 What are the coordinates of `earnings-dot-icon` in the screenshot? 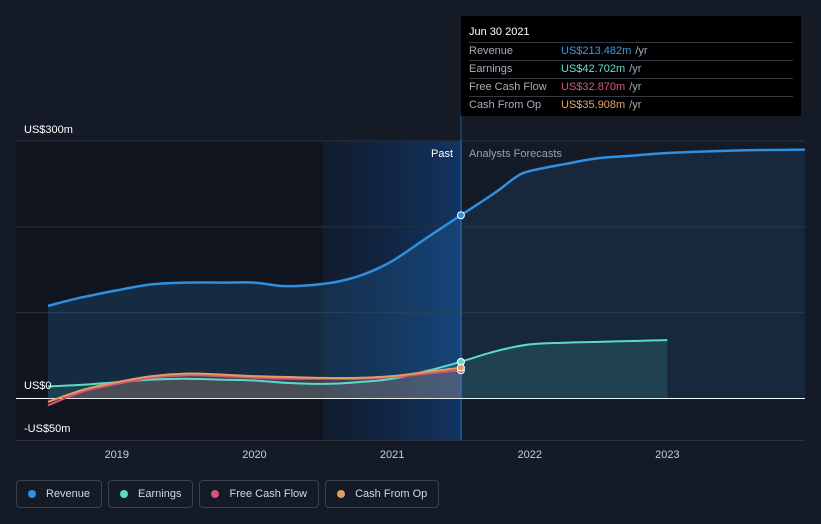 It's located at (124, 494).